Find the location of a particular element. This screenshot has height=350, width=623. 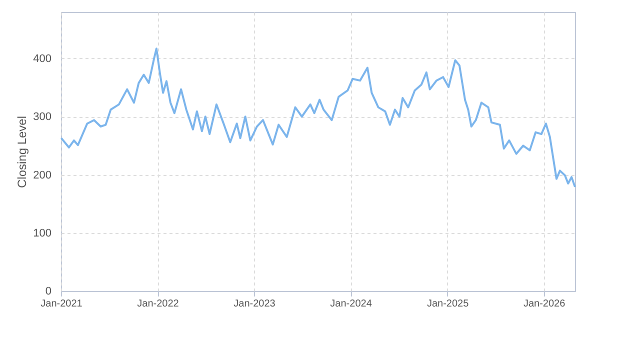

x-tick-label: Jan-2023 is located at coordinates (255, 304).